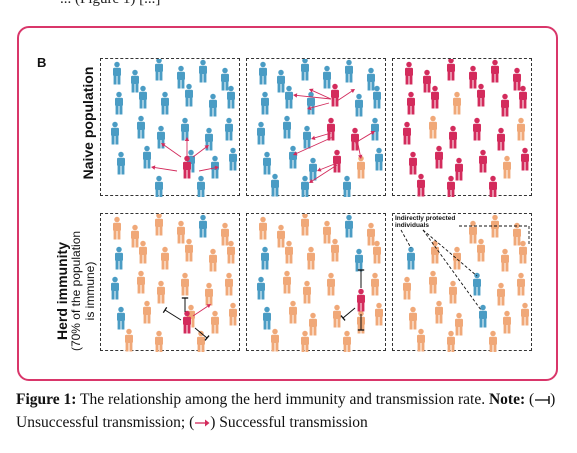 This screenshot has height=453, width=577. I want to click on caption-legend-open: (, so click(530, 399).